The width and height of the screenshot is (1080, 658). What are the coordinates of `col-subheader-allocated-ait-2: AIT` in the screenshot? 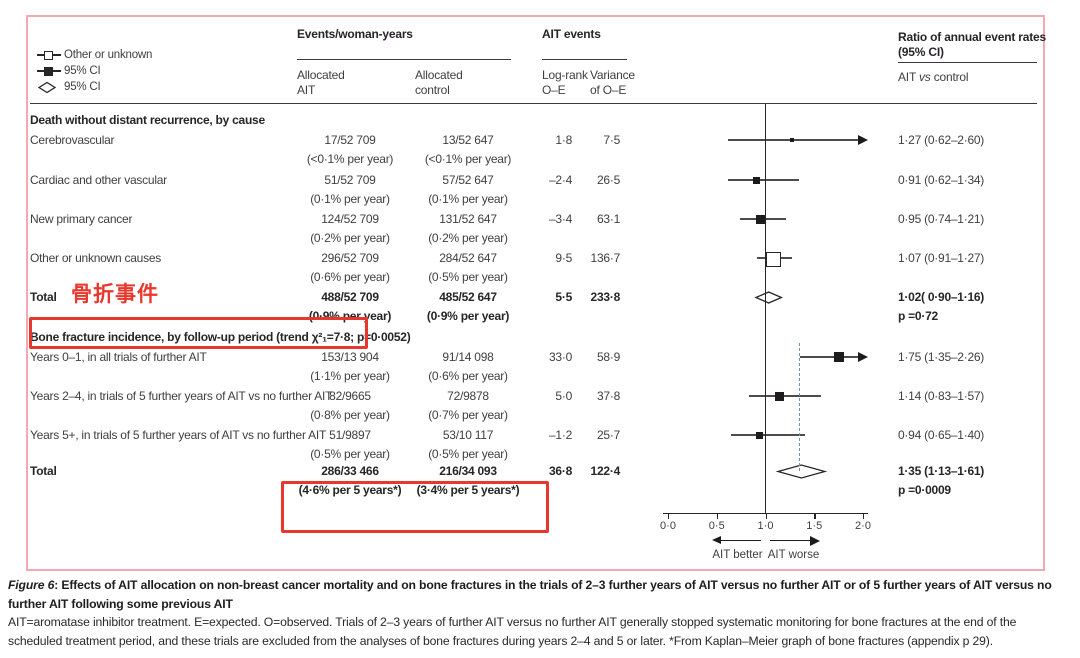 It's located at (306, 90).